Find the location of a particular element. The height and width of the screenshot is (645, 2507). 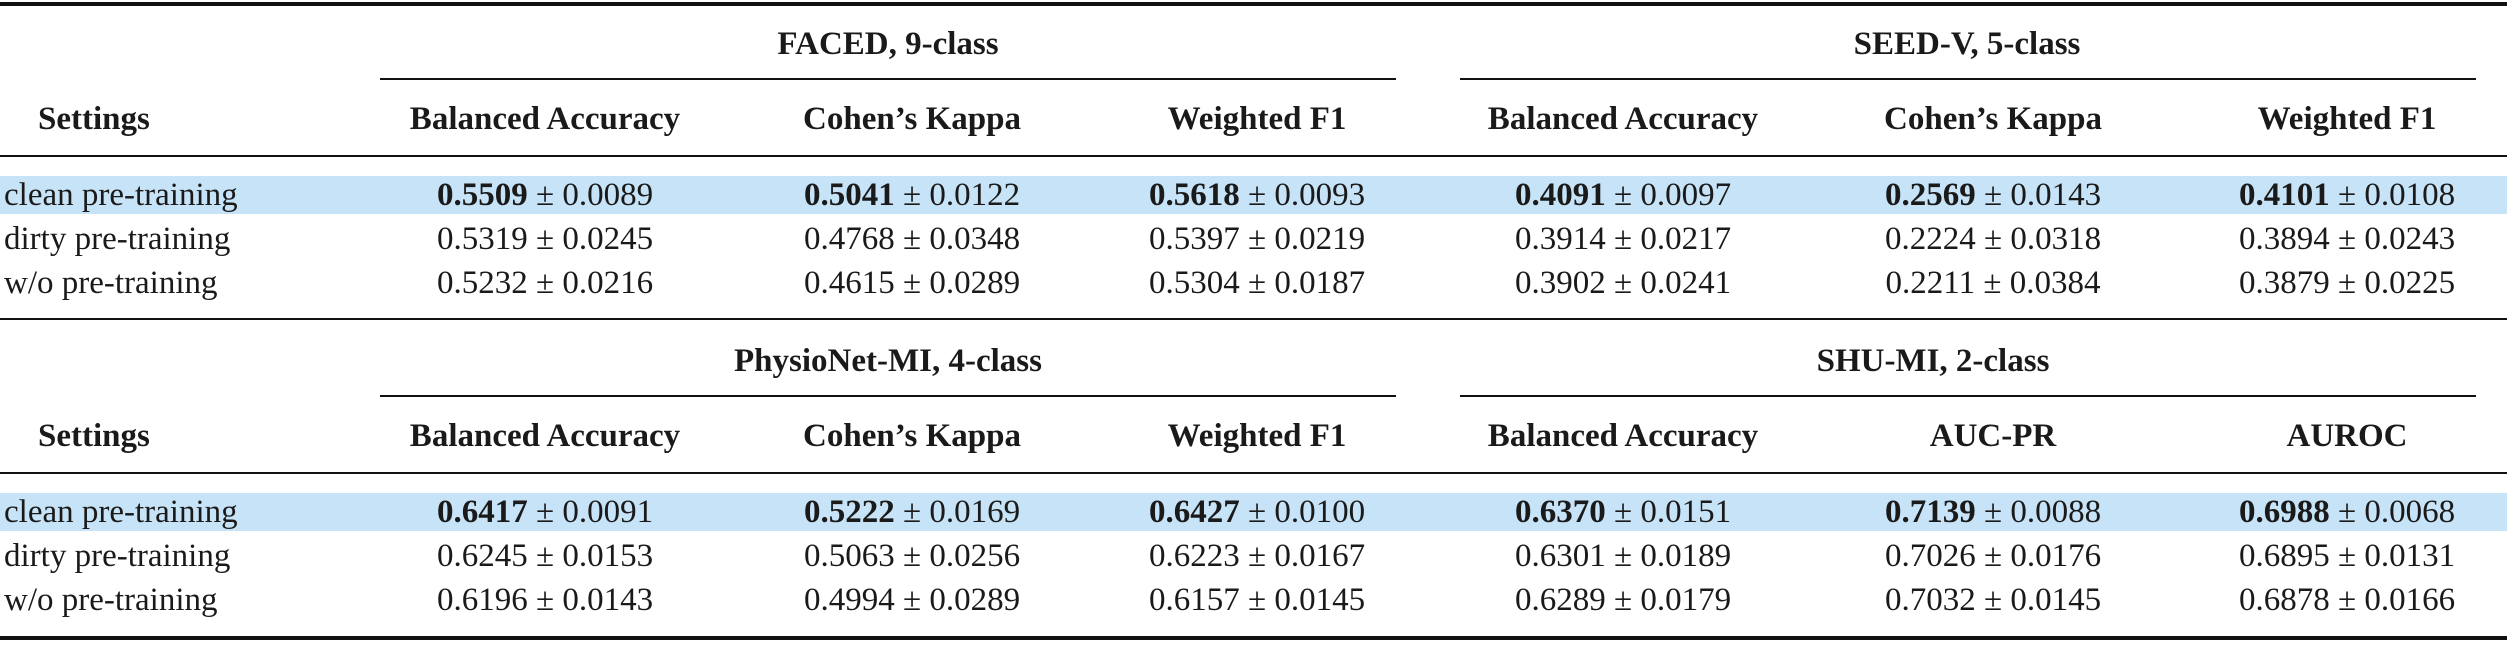

table-cell: 0.5319 ± 0.0245 is located at coordinates (545, 239).